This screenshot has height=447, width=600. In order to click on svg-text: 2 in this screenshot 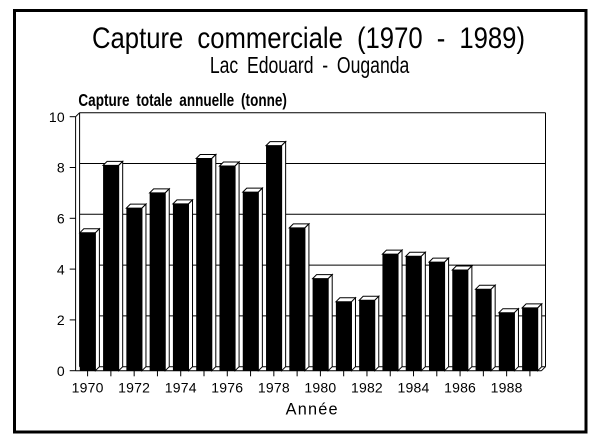, I will do `click(61, 320)`.